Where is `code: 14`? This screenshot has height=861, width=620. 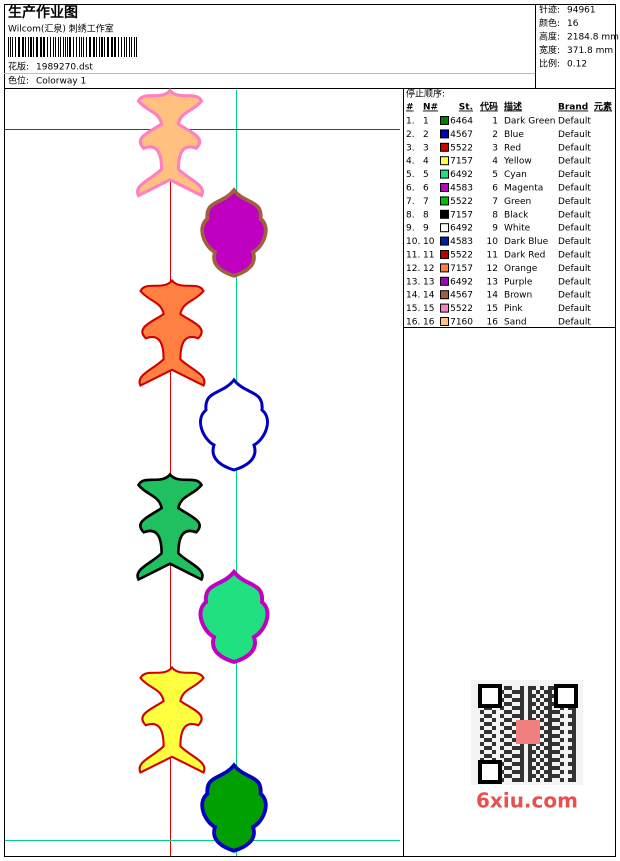 code: 14 is located at coordinates (493, 296).